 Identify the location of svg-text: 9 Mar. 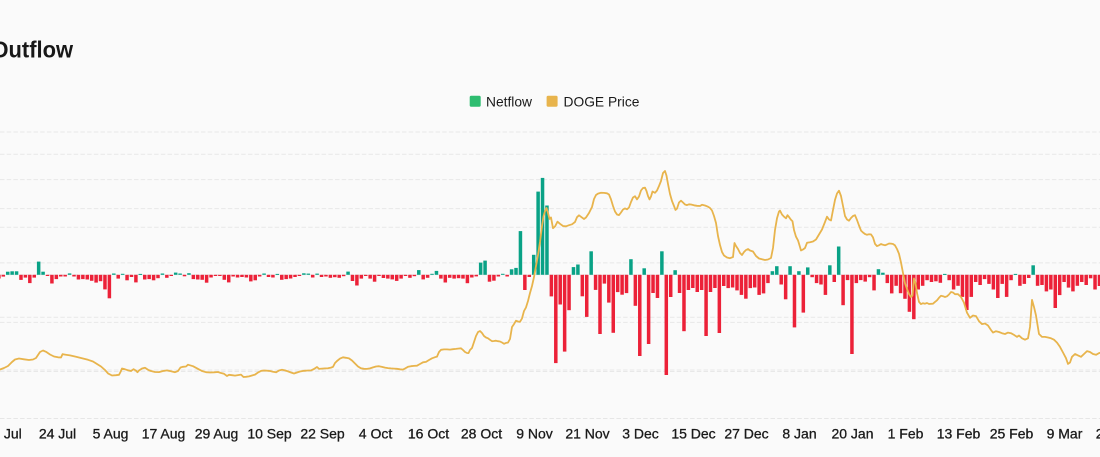
(1065, 434).